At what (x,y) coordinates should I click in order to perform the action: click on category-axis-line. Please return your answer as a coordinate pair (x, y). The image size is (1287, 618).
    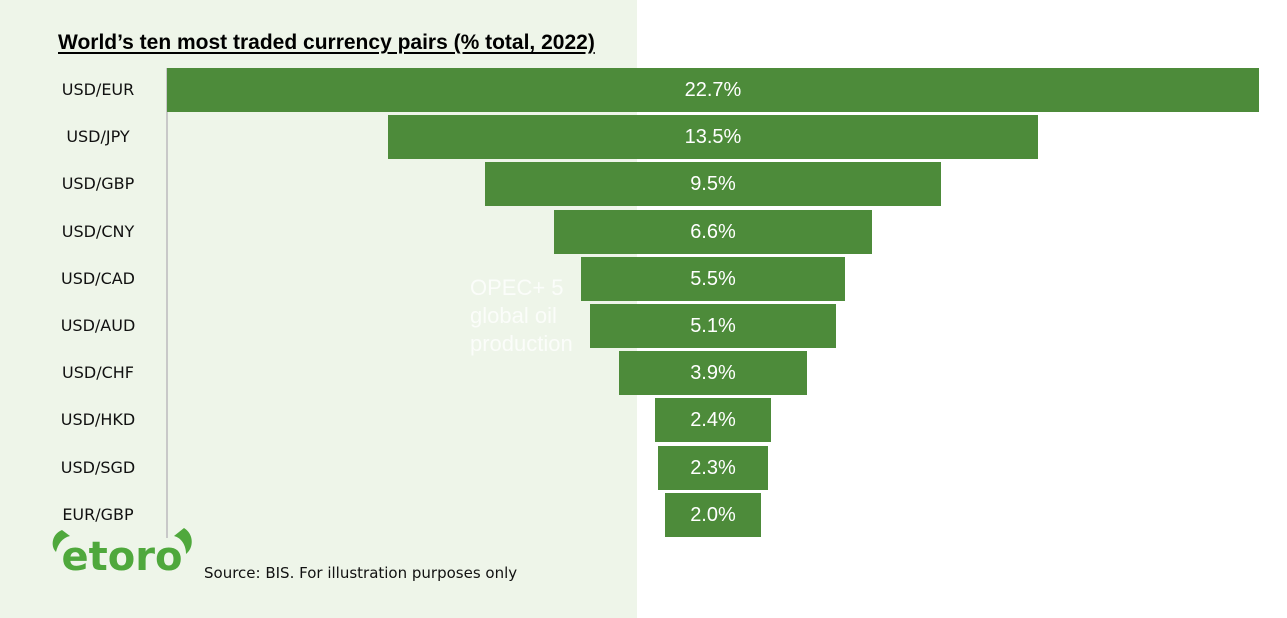
    Looking at the image, I should click on (167, 303).